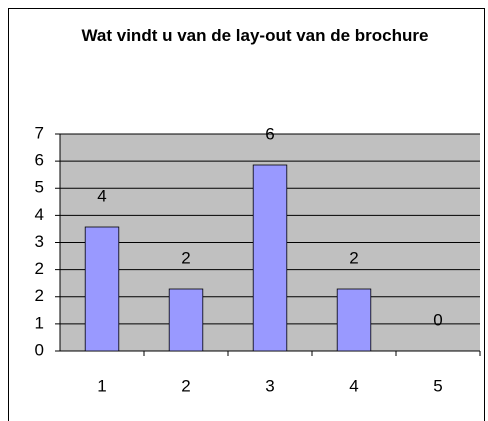  Describe the element at coordinates (39, 214) in the screenshot. I see `y-tick-label: 4` at that location.